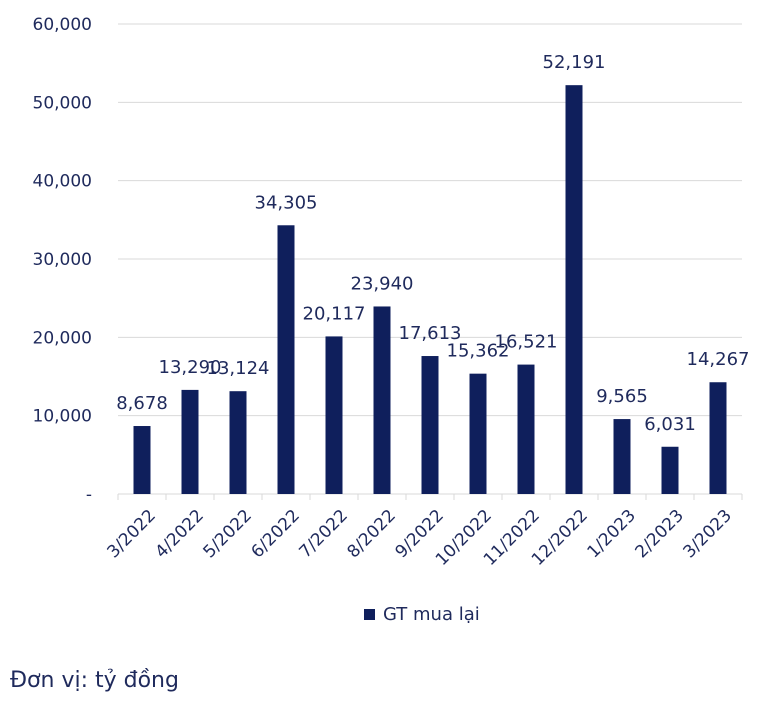  I want to click on y-tick-label: 10,000, so click(62, 417).